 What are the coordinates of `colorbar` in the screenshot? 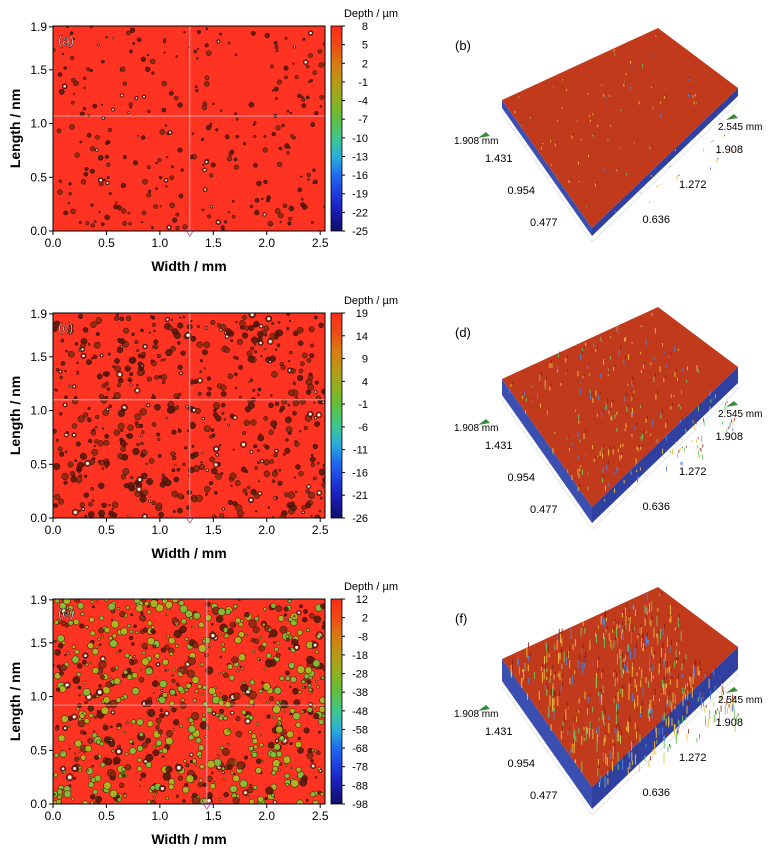 It's located at (336, 415).